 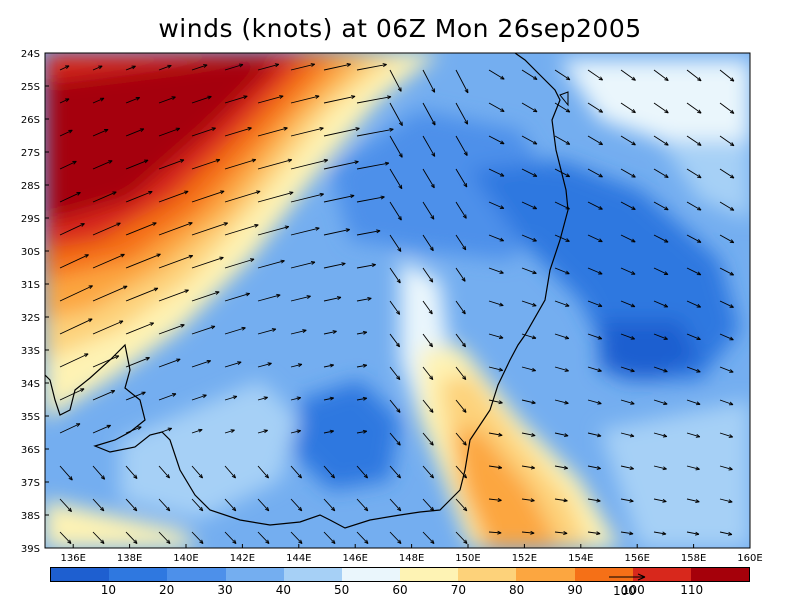 I want to click on colorbar-label-70: 70, so click(x=458, y=590).